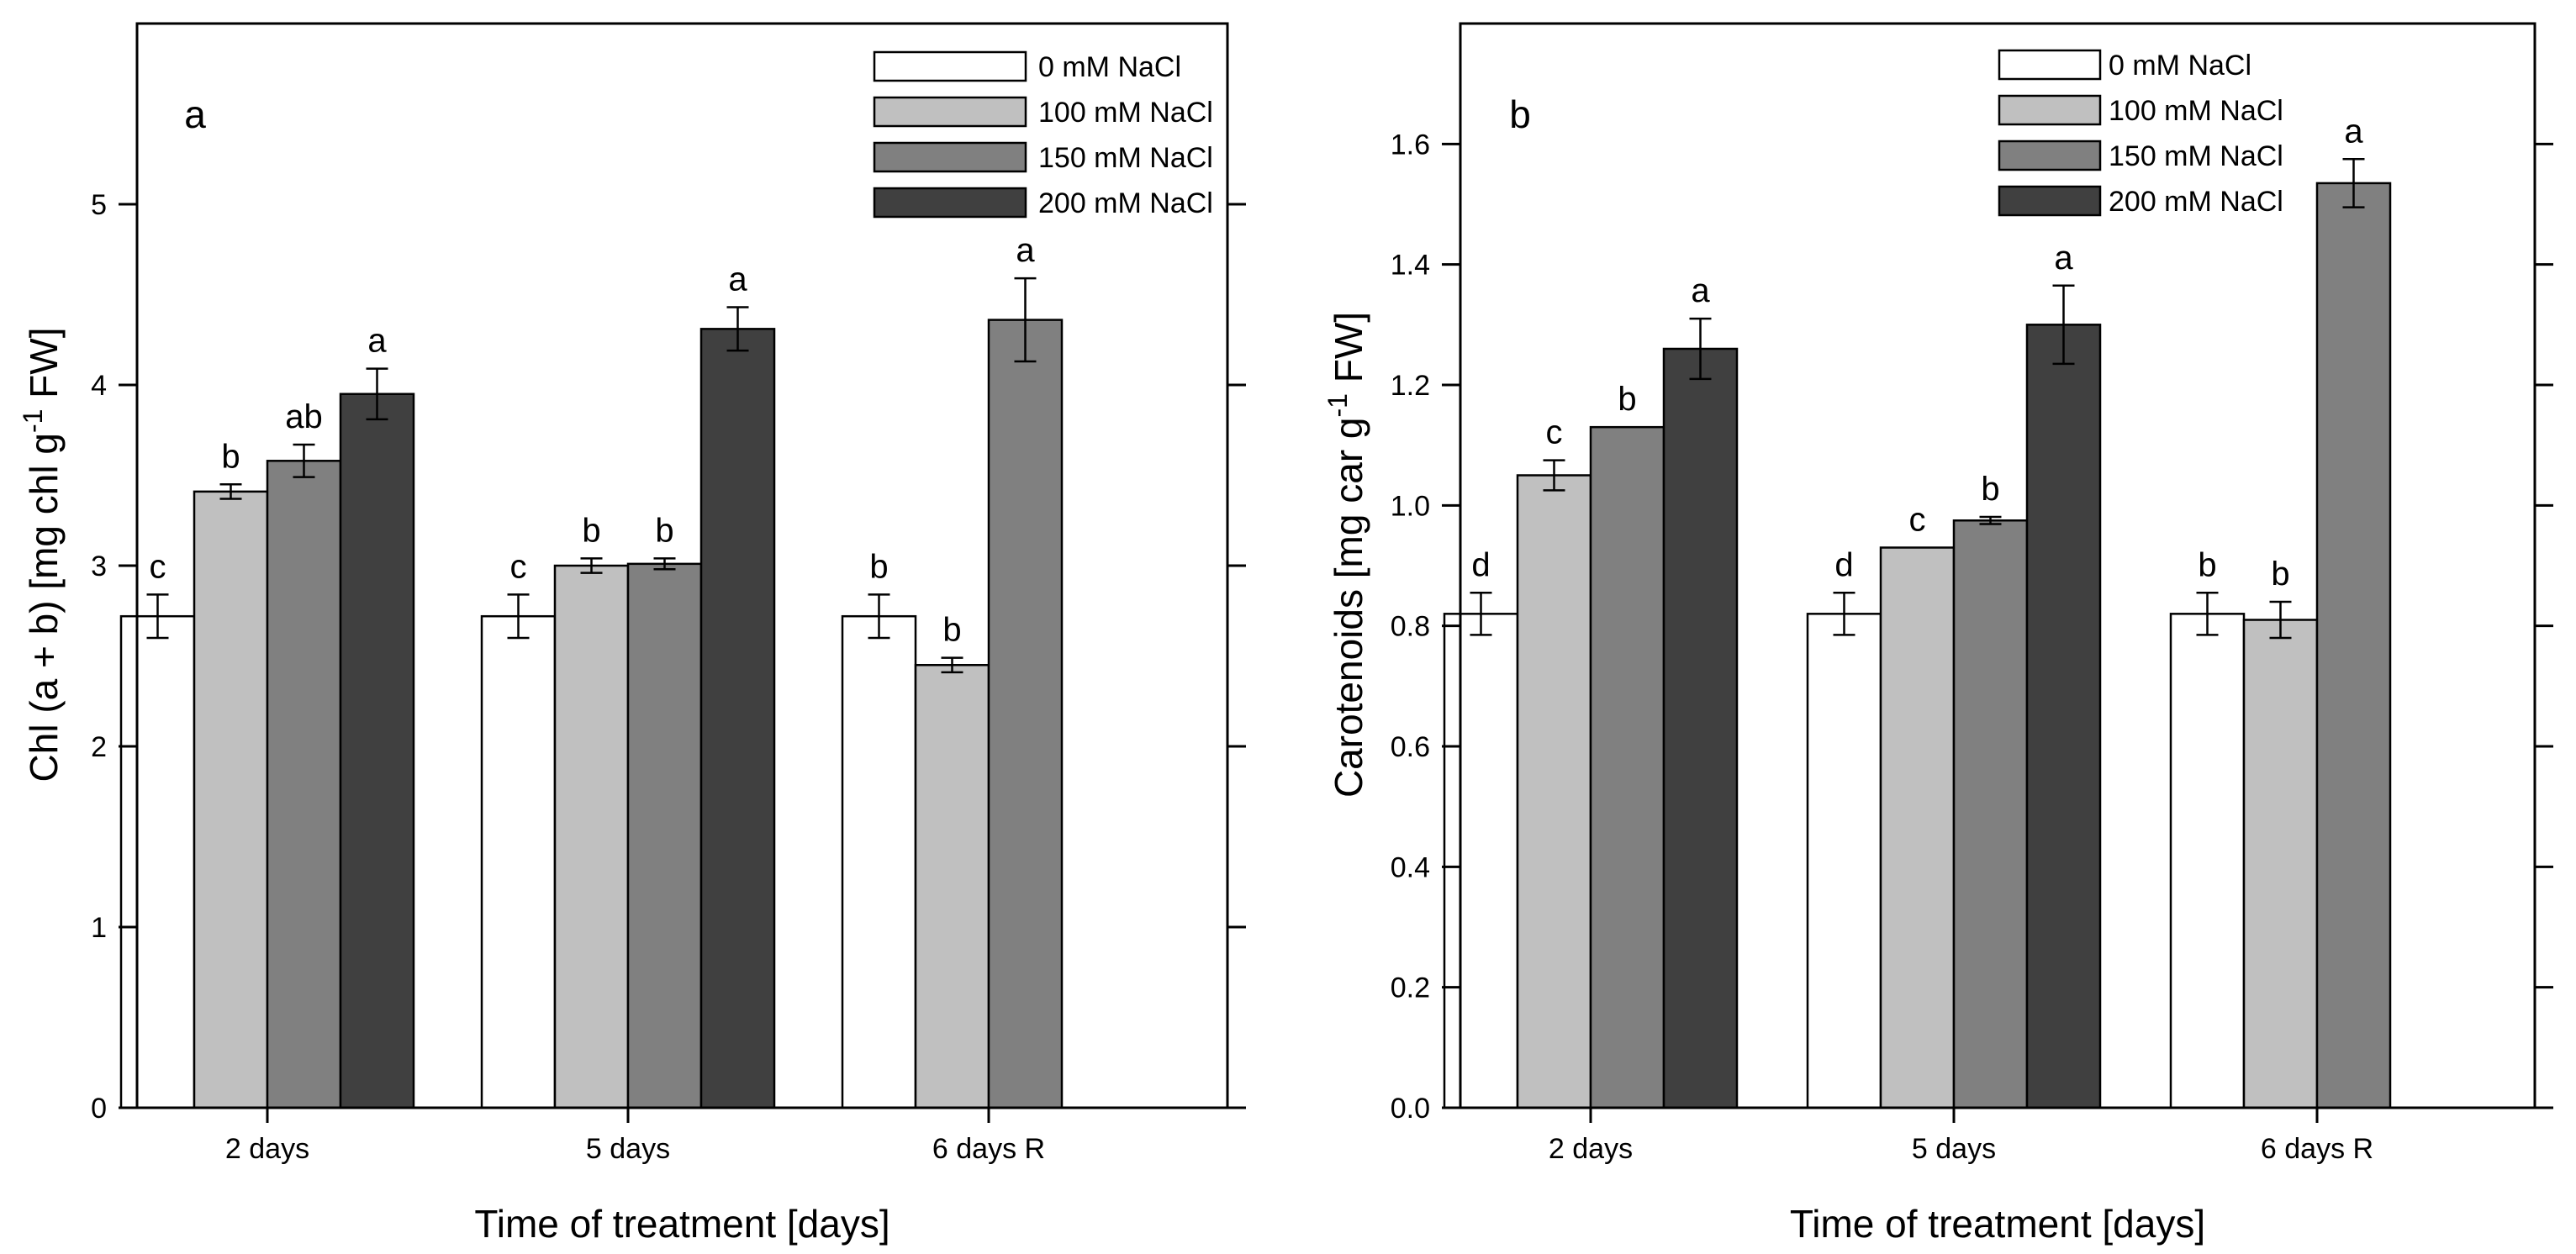 The height and width of the screenshot is (1254, 2576). I want to click on y-tick-label: 2, so click(99, 747).